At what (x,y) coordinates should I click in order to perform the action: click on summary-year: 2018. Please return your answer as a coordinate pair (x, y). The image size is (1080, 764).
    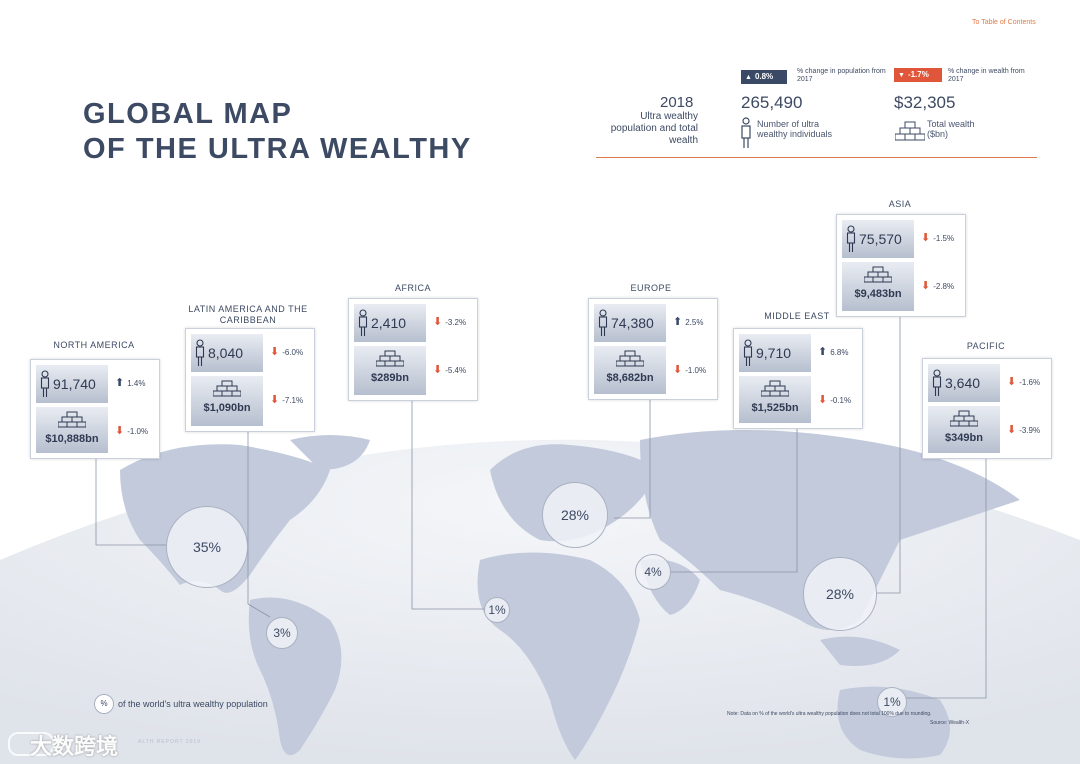
    Looking at the image, I should click on (677, 102).